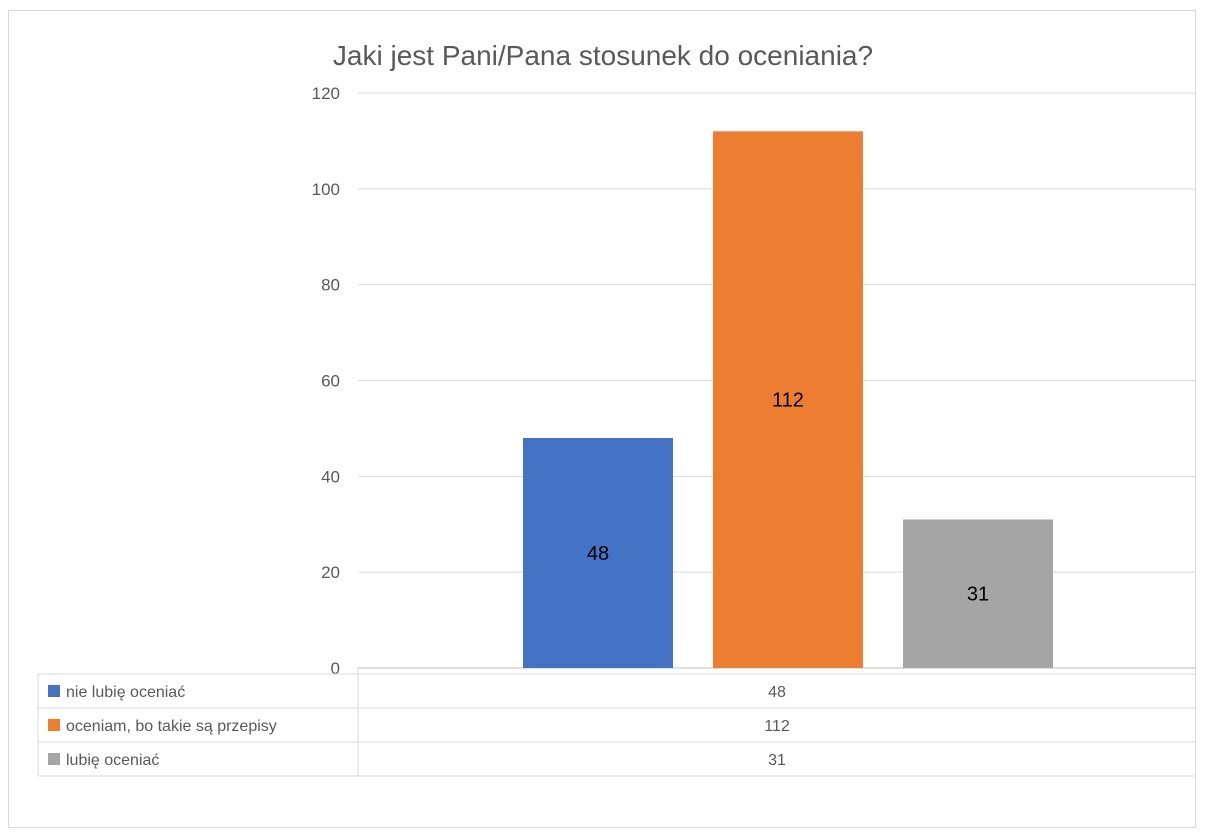 The height and width of the screenshot is (838, 1206). I want to click on legend-entry: lubię oceniać, so click(112, 760).